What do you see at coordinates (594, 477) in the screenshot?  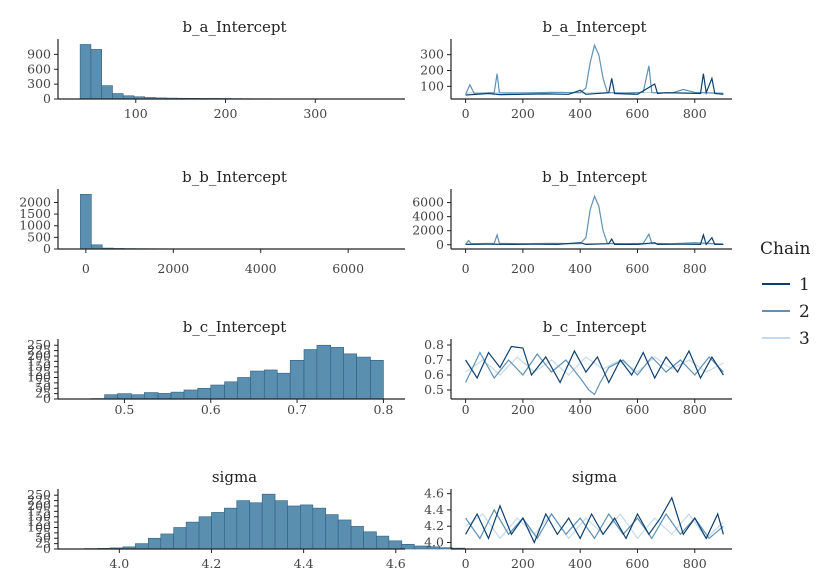 I see `panel-title: sigma` at bounding box center [594, 477].